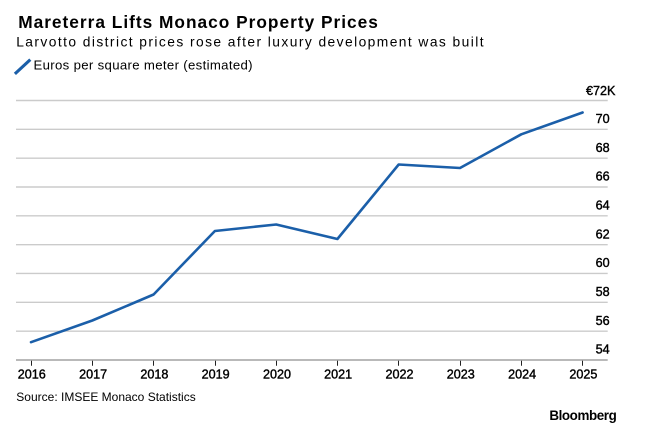  I want to click on svg-text: 2022, so click(399, 375).